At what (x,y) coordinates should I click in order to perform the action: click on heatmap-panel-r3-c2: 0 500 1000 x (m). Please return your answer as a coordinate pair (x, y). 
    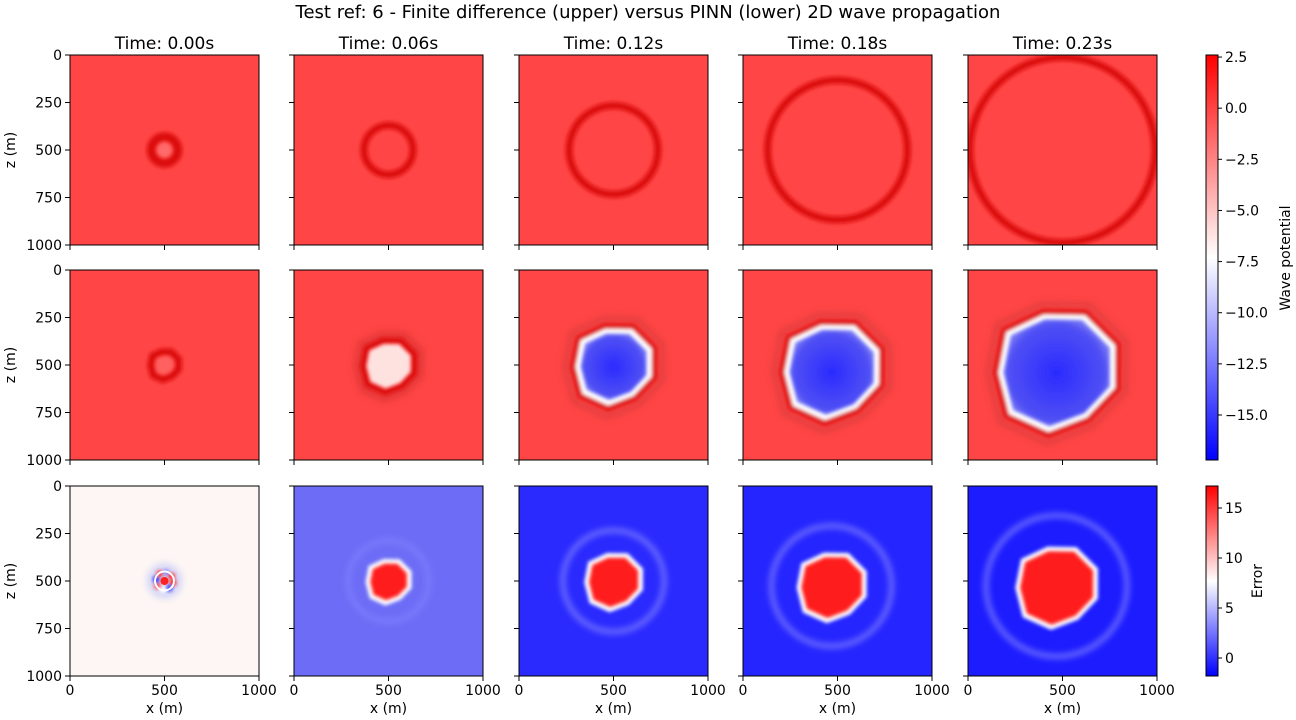
    Looking at the image, I should click on (395, 601).